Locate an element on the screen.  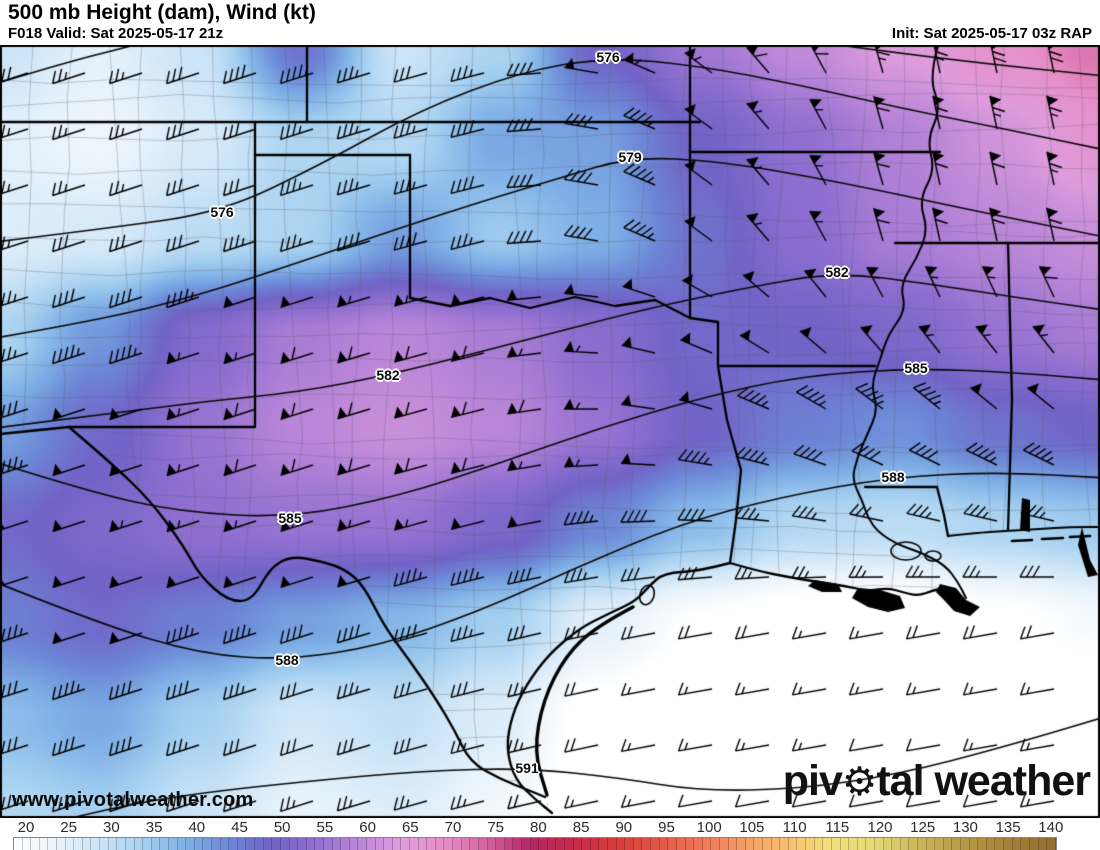
colorbar-tick-label: 130 is located at coordinates (965, 827).